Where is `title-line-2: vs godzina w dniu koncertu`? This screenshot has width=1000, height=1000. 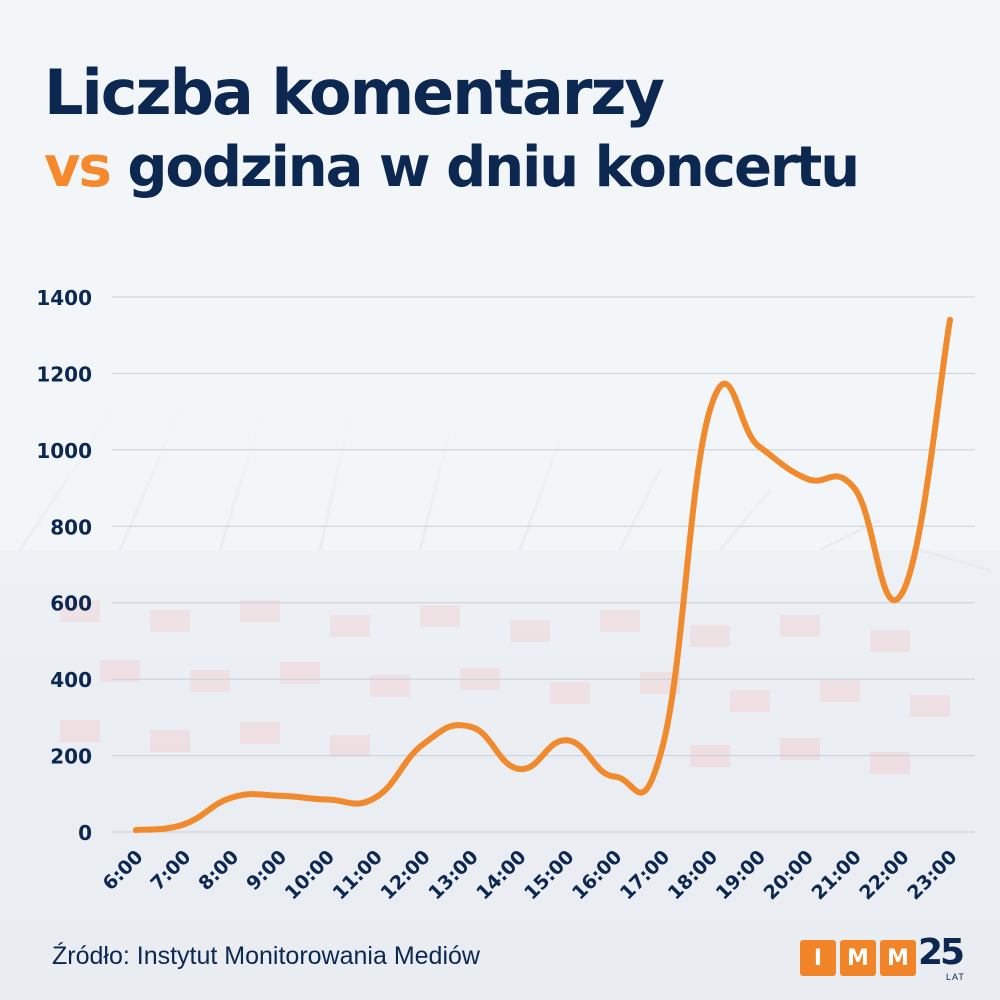
title-line-2: vs godzina w dniu koncertu is located at coordinates (452, 168).